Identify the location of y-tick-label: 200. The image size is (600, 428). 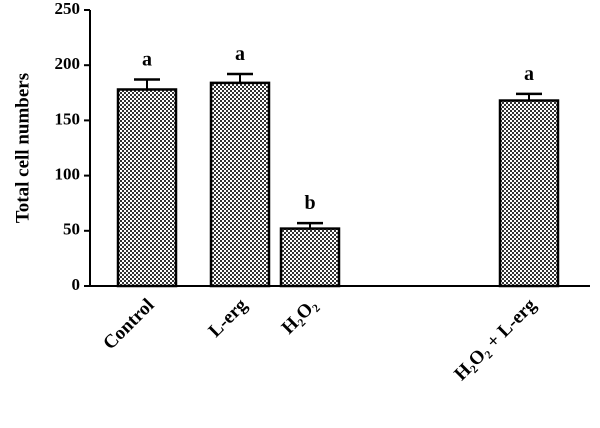
(68, 63).